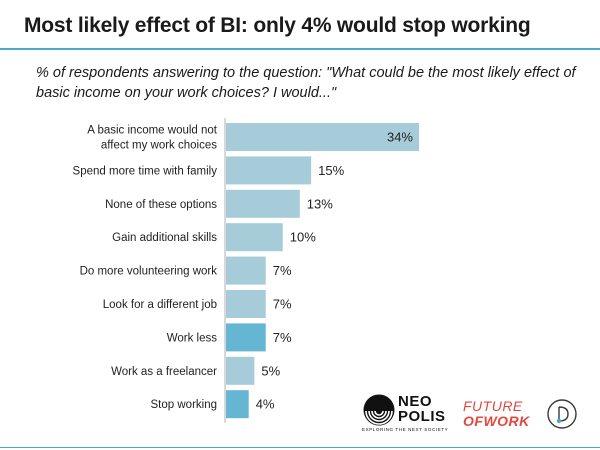 The height and width of the screenshot is (450, 600). I want to click on neopolis-logo: NEO POLIS EXPLORING THE NEXT SOCIETY, so click(406, 415).